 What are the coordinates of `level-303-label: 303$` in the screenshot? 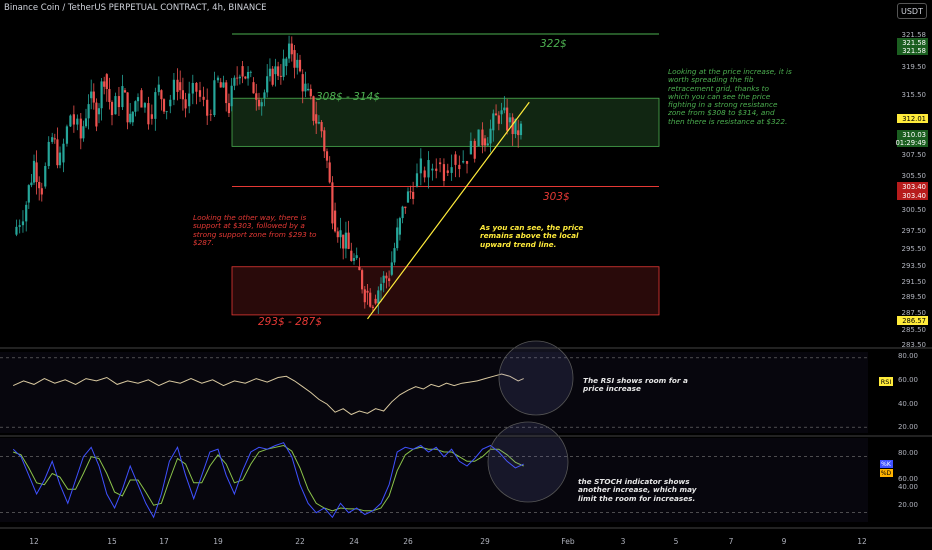 It's located at (556, 197).